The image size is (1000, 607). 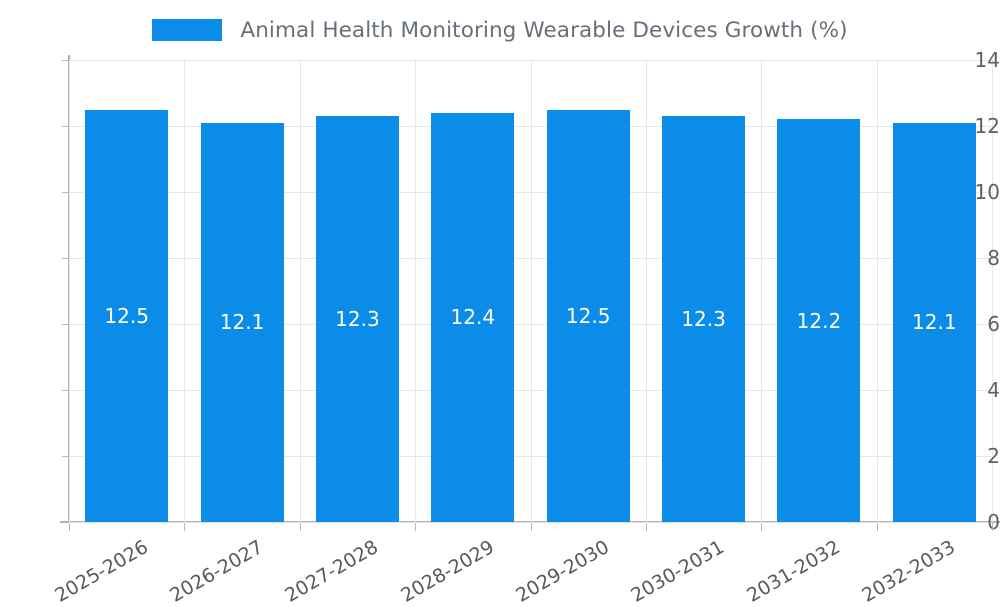 I want to click on y-axis-tick-label: 2, so click(x=993, y=456).